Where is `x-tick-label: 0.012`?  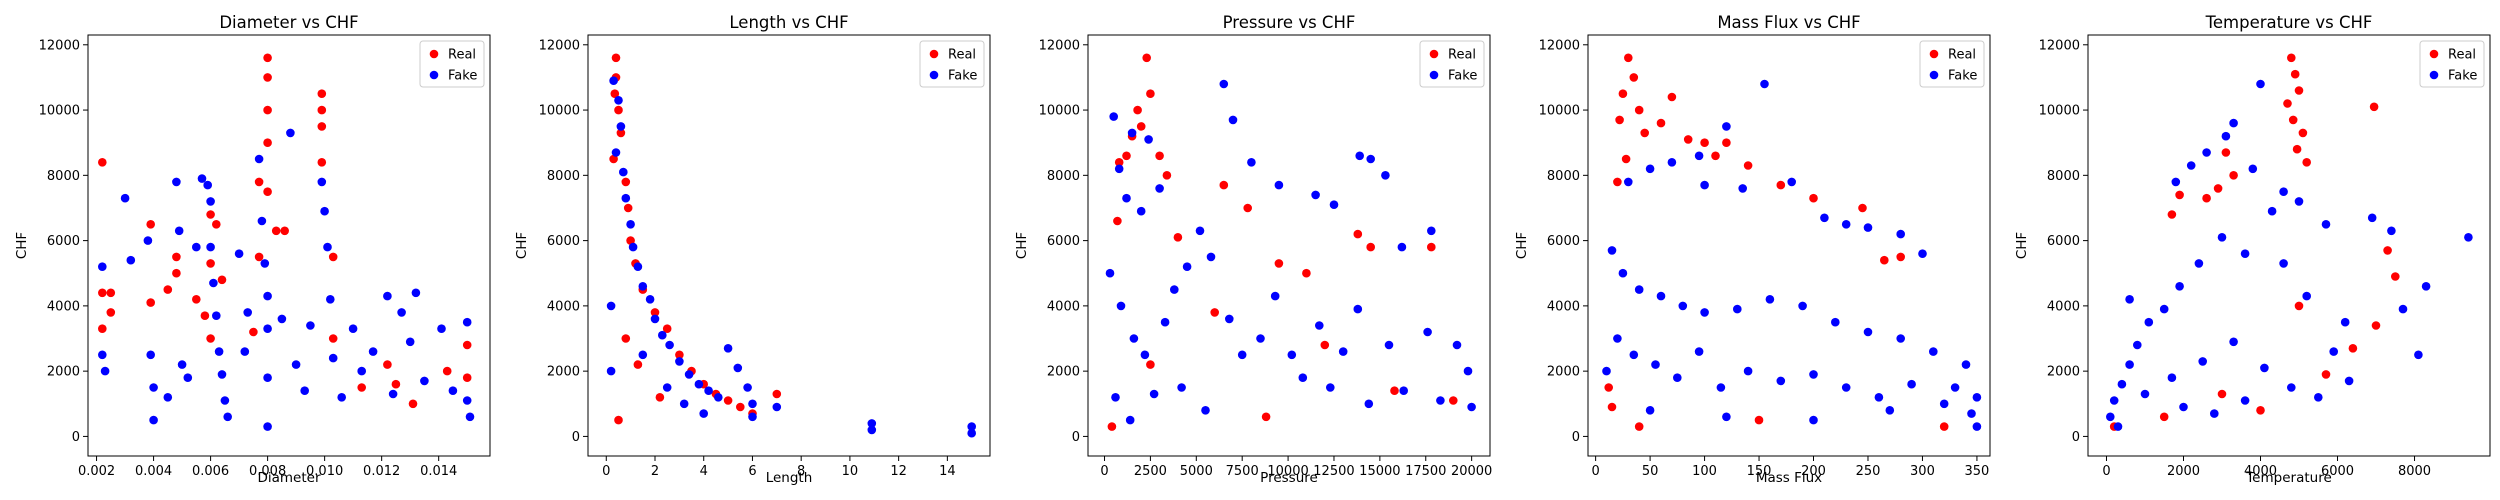 x-tick-label: 0.012 is located at coordinates (381, 471).